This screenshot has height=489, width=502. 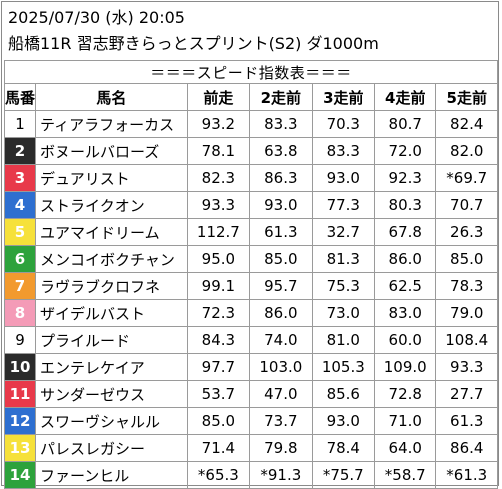 I want to click on horse-name: ボヌールバローズ, so click(x=111, y=151).